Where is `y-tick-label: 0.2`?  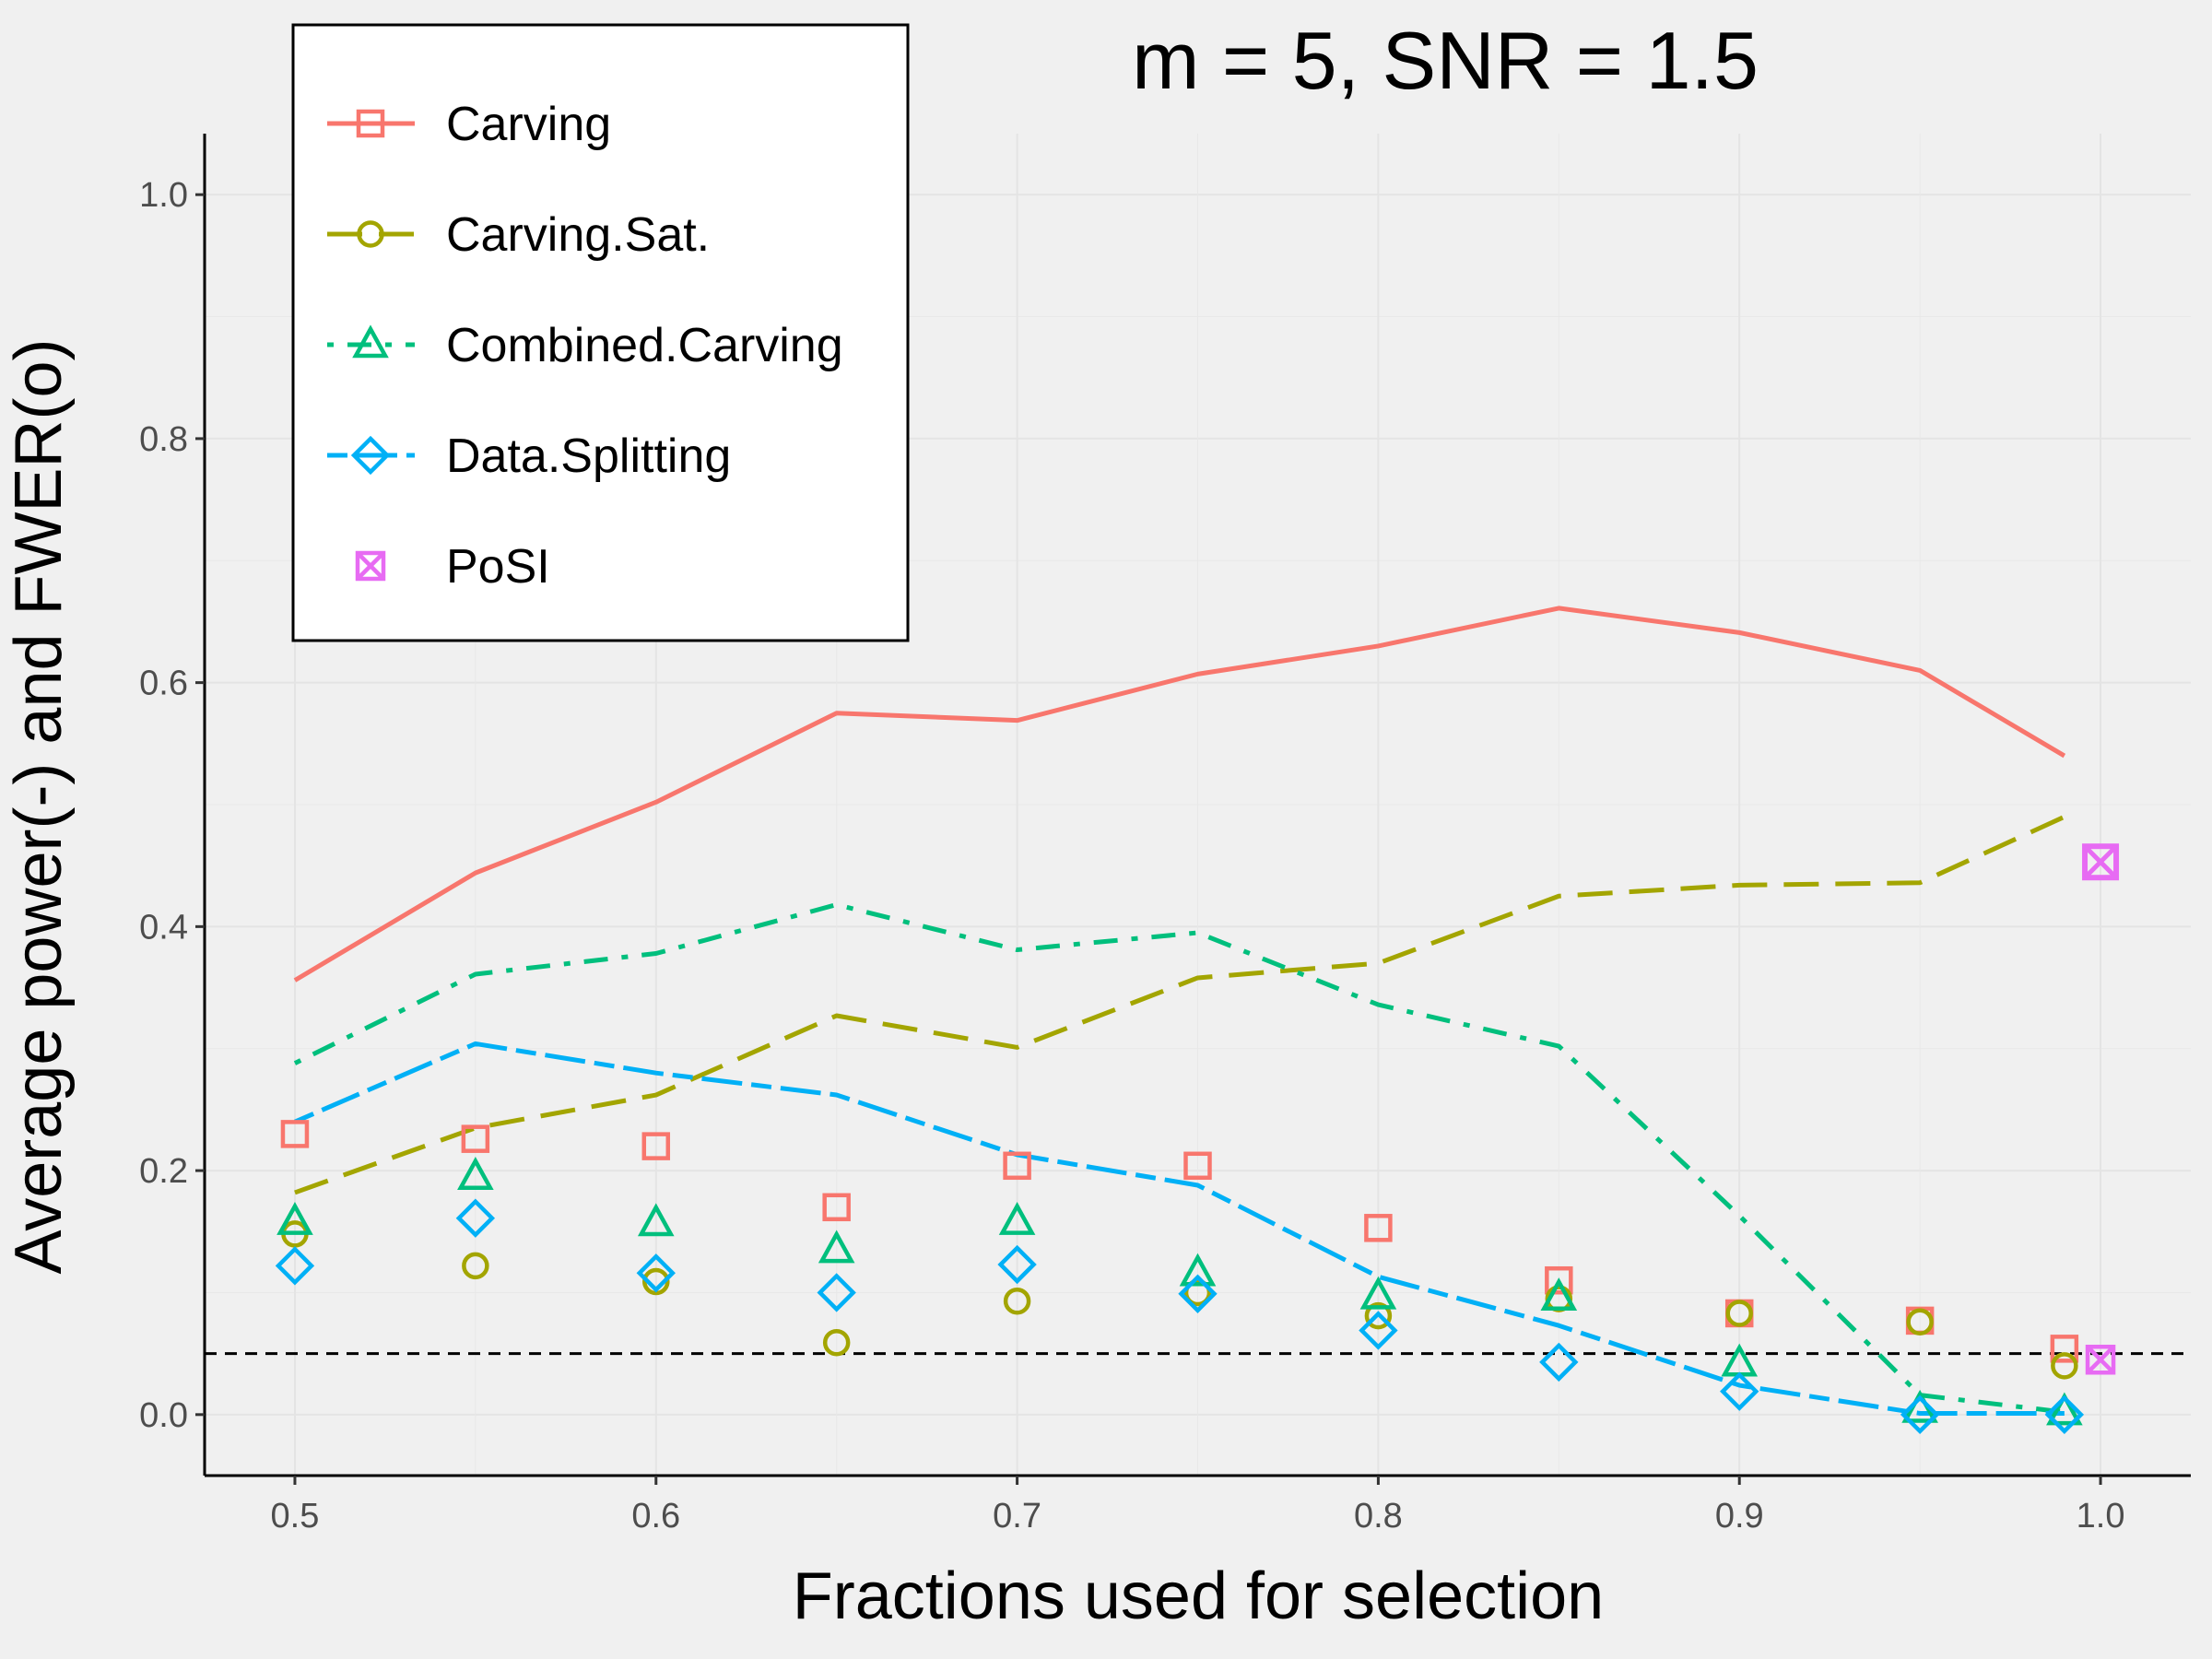 y-tick-label: 0.2 is located at coordinates (163, 1171).